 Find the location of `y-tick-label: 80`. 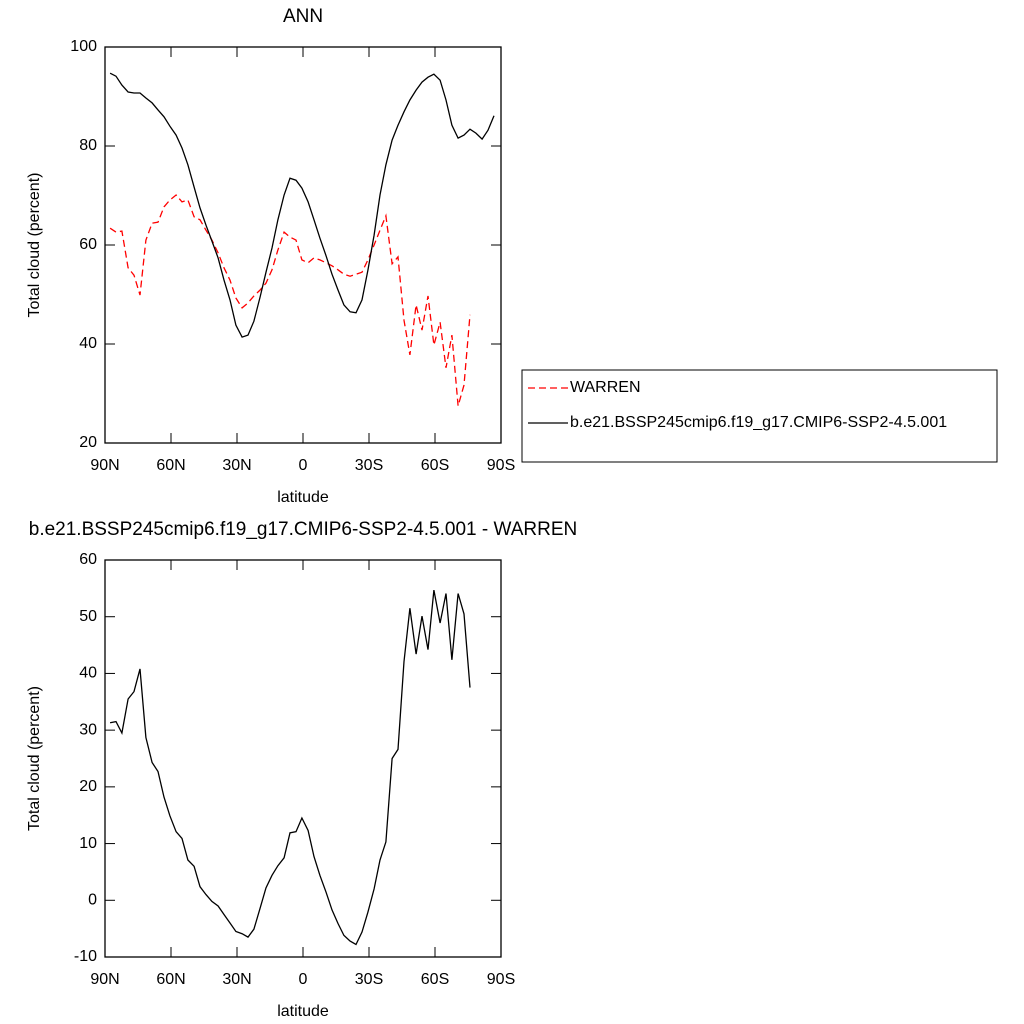

y-tick-label: 80 is located at coordinates (88, 145).